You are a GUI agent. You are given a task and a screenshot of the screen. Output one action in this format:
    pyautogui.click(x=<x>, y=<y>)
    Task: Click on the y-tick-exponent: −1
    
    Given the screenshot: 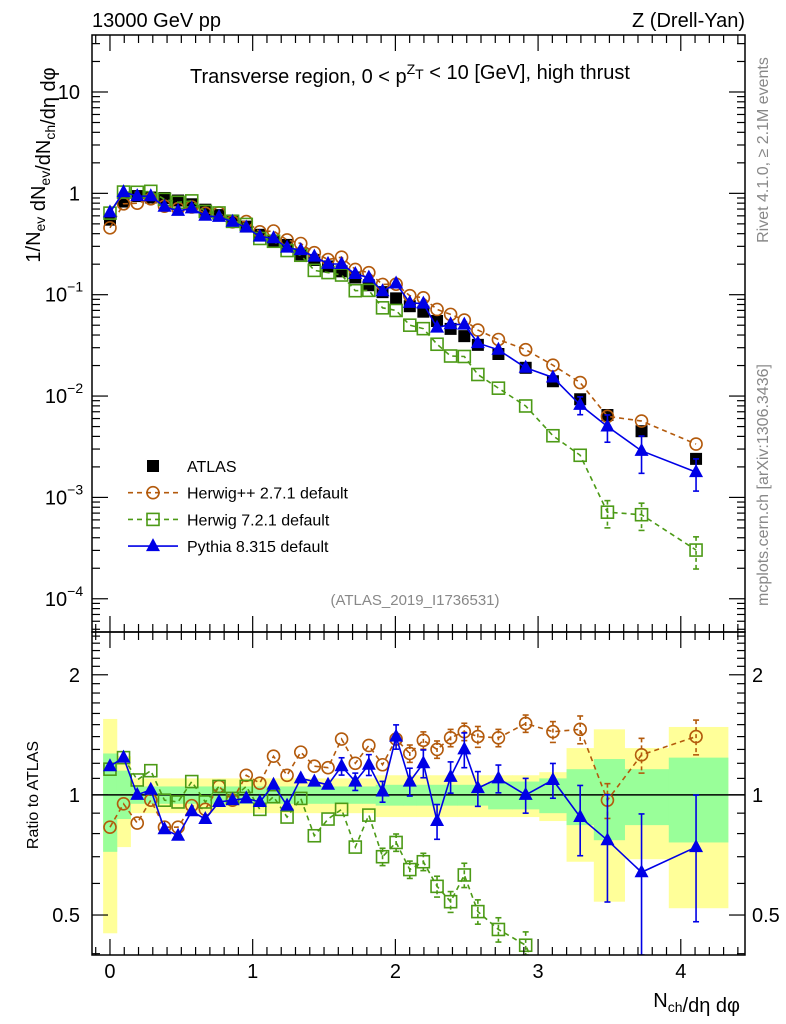 What is the action you would take?
    pyautogui.click(x=75, y=287)
    